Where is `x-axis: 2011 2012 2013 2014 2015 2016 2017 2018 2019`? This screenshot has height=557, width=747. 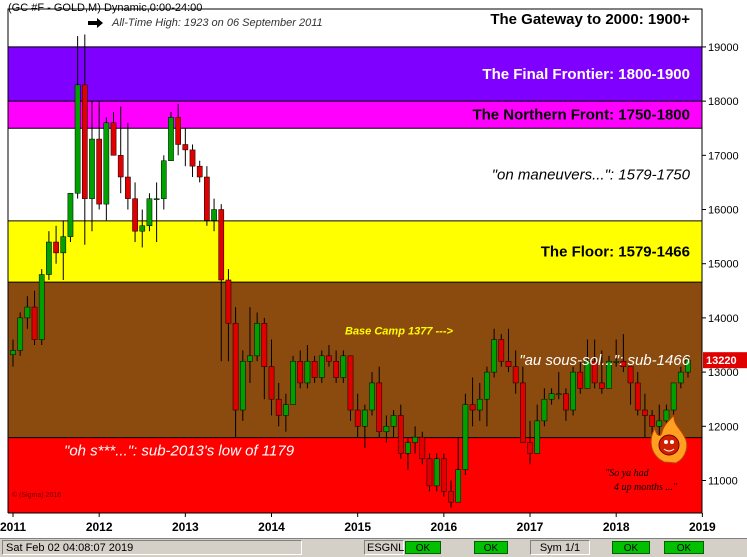
x-axis: 2011 2012 2013 2014 2015 2016 2017 2018 2019 is located at coordinates (373, 525).